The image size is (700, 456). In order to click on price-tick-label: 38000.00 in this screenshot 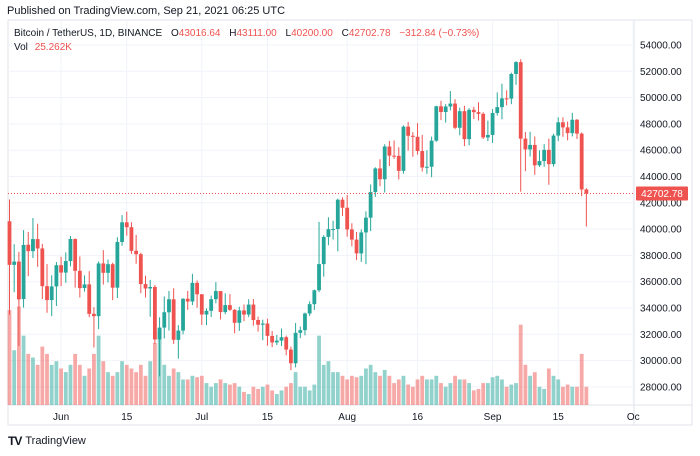, I will do `click(661, 256)`.